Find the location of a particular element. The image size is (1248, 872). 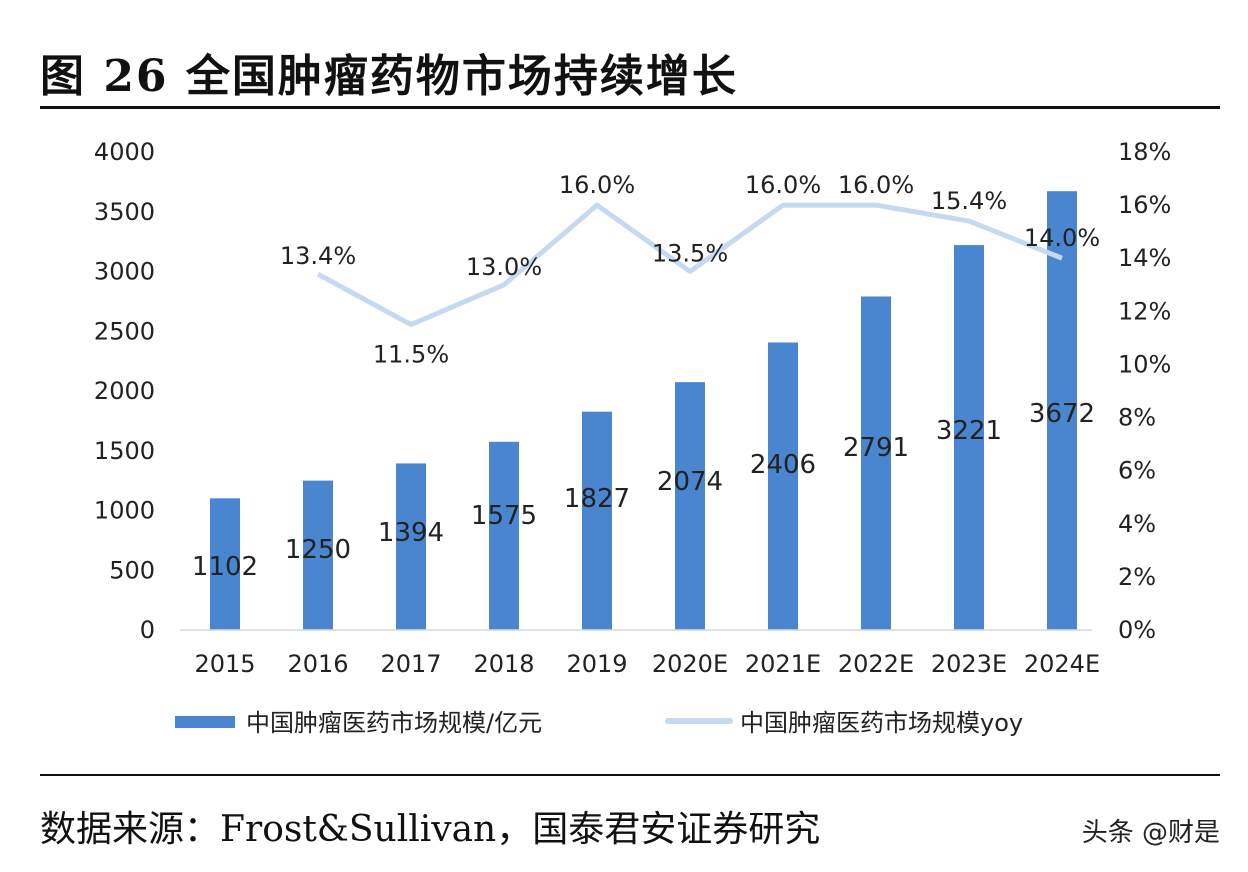

bar-data-label: 1250 is located at coordinates (318, 550).